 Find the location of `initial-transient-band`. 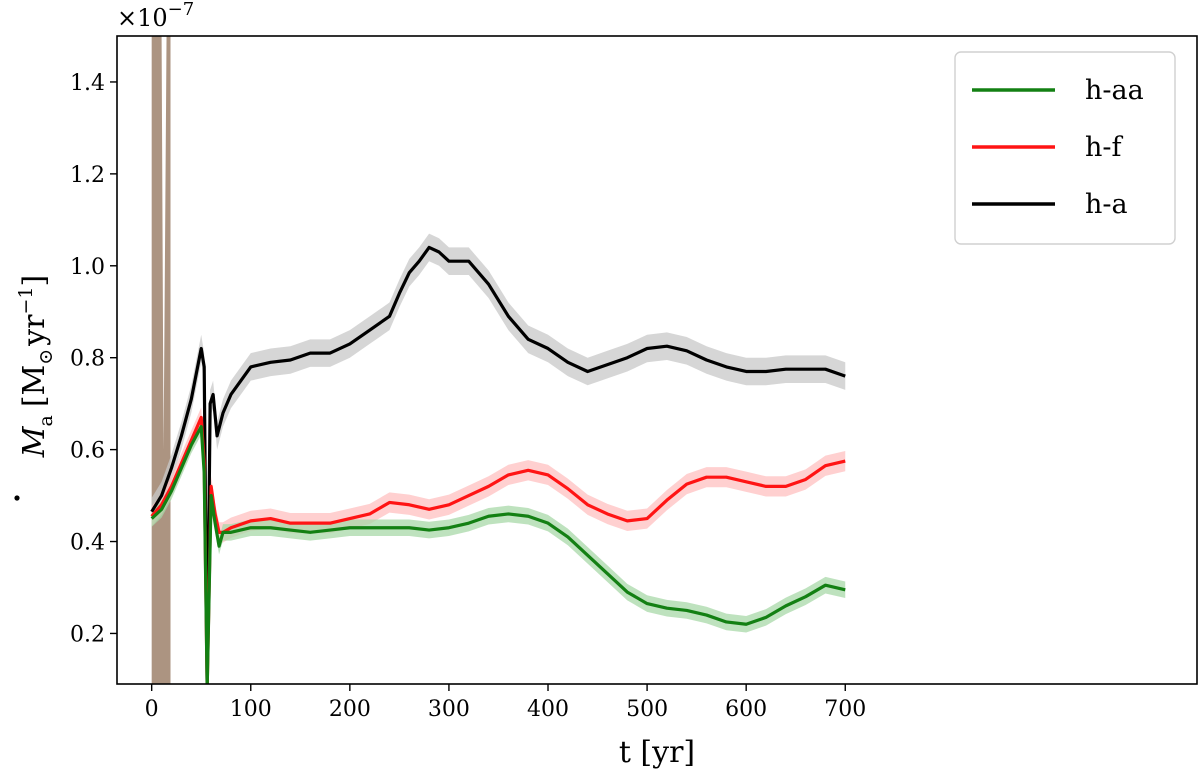

initial-transient-band is located at coordinates (161, 360).